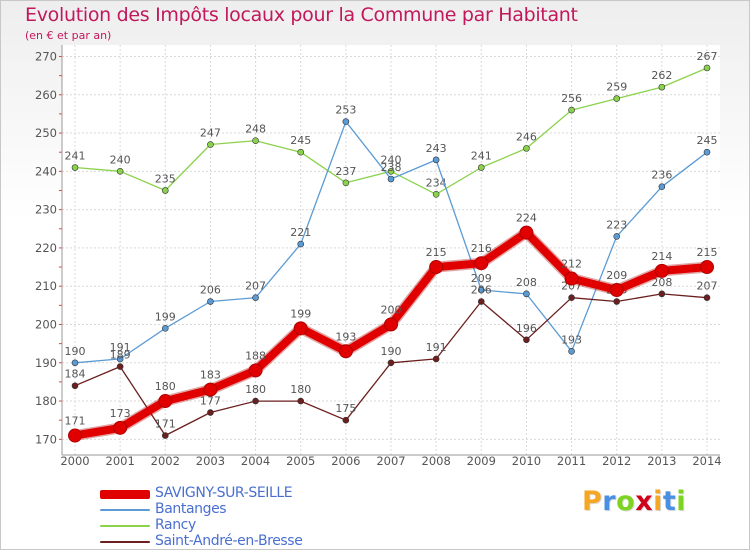  I want to click on x-tick-label: 2006, so click(345, 461).